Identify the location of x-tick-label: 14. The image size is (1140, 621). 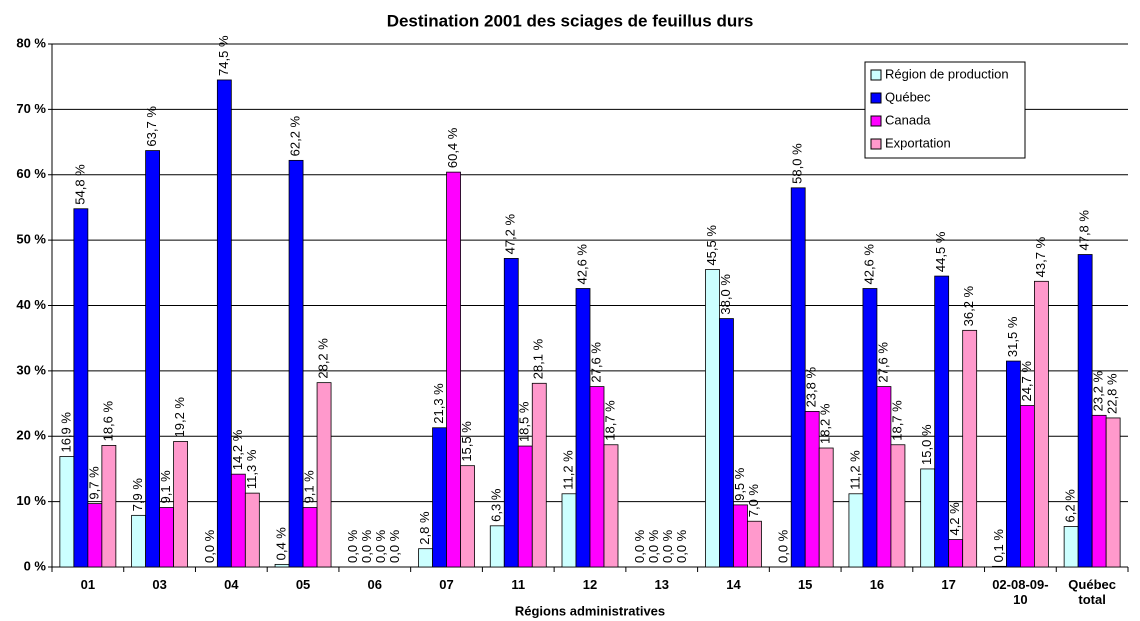
(733, 584).